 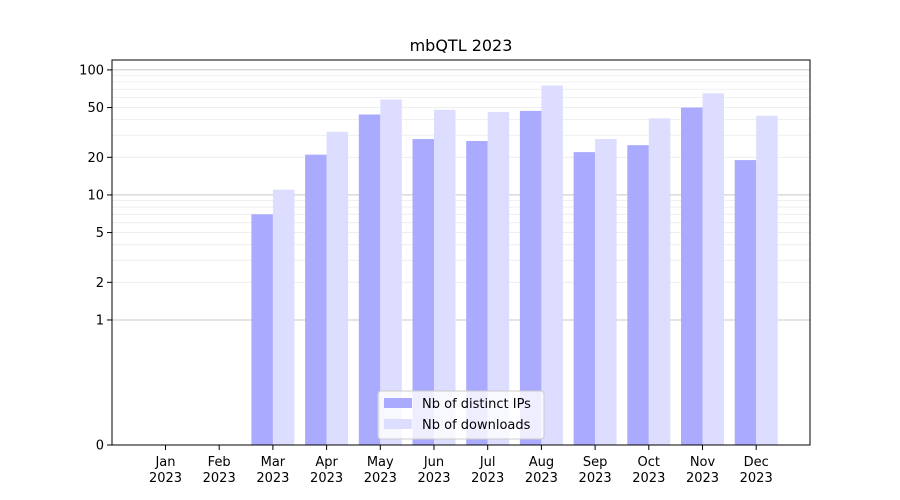 I want to click on legend-label-distinct-ips: Nb of distinct IPs, so click(x=476, y=404).